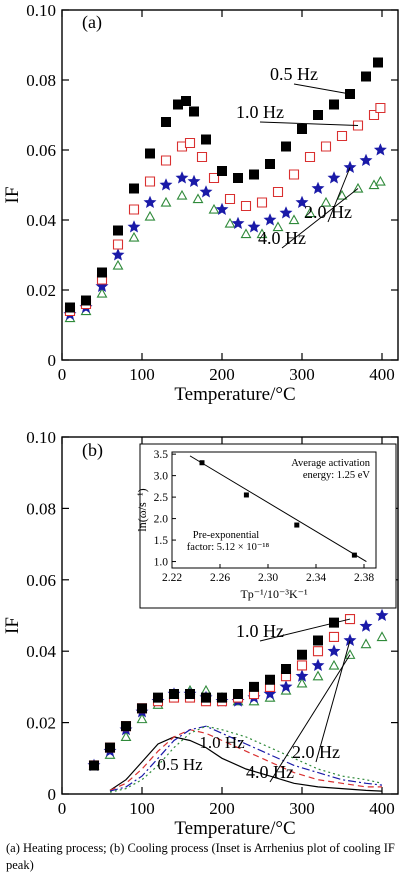 Image resolution: width=400 pixels, height=885 pixels. Describe the element at coordinates (161, 563) in the screenshot. I see `inset-y-tick-label: 1.0` at that location.